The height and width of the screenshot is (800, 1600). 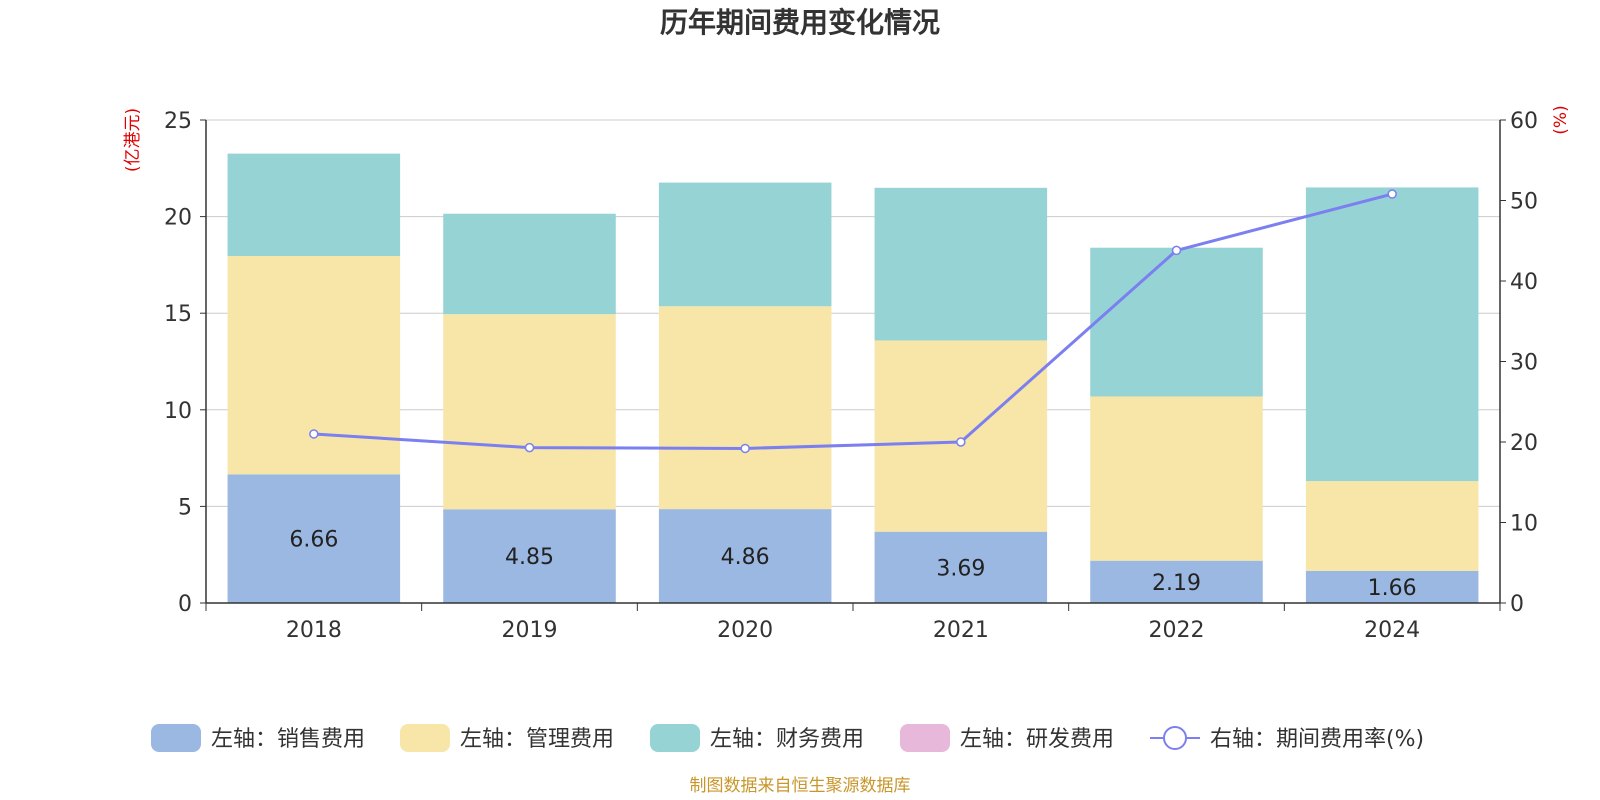 What do you see at coordinates (1317, 739) in the screenshot?
I see `legend-label: 右轴：期间费用率(%)` at bounding box center [1317, 739].